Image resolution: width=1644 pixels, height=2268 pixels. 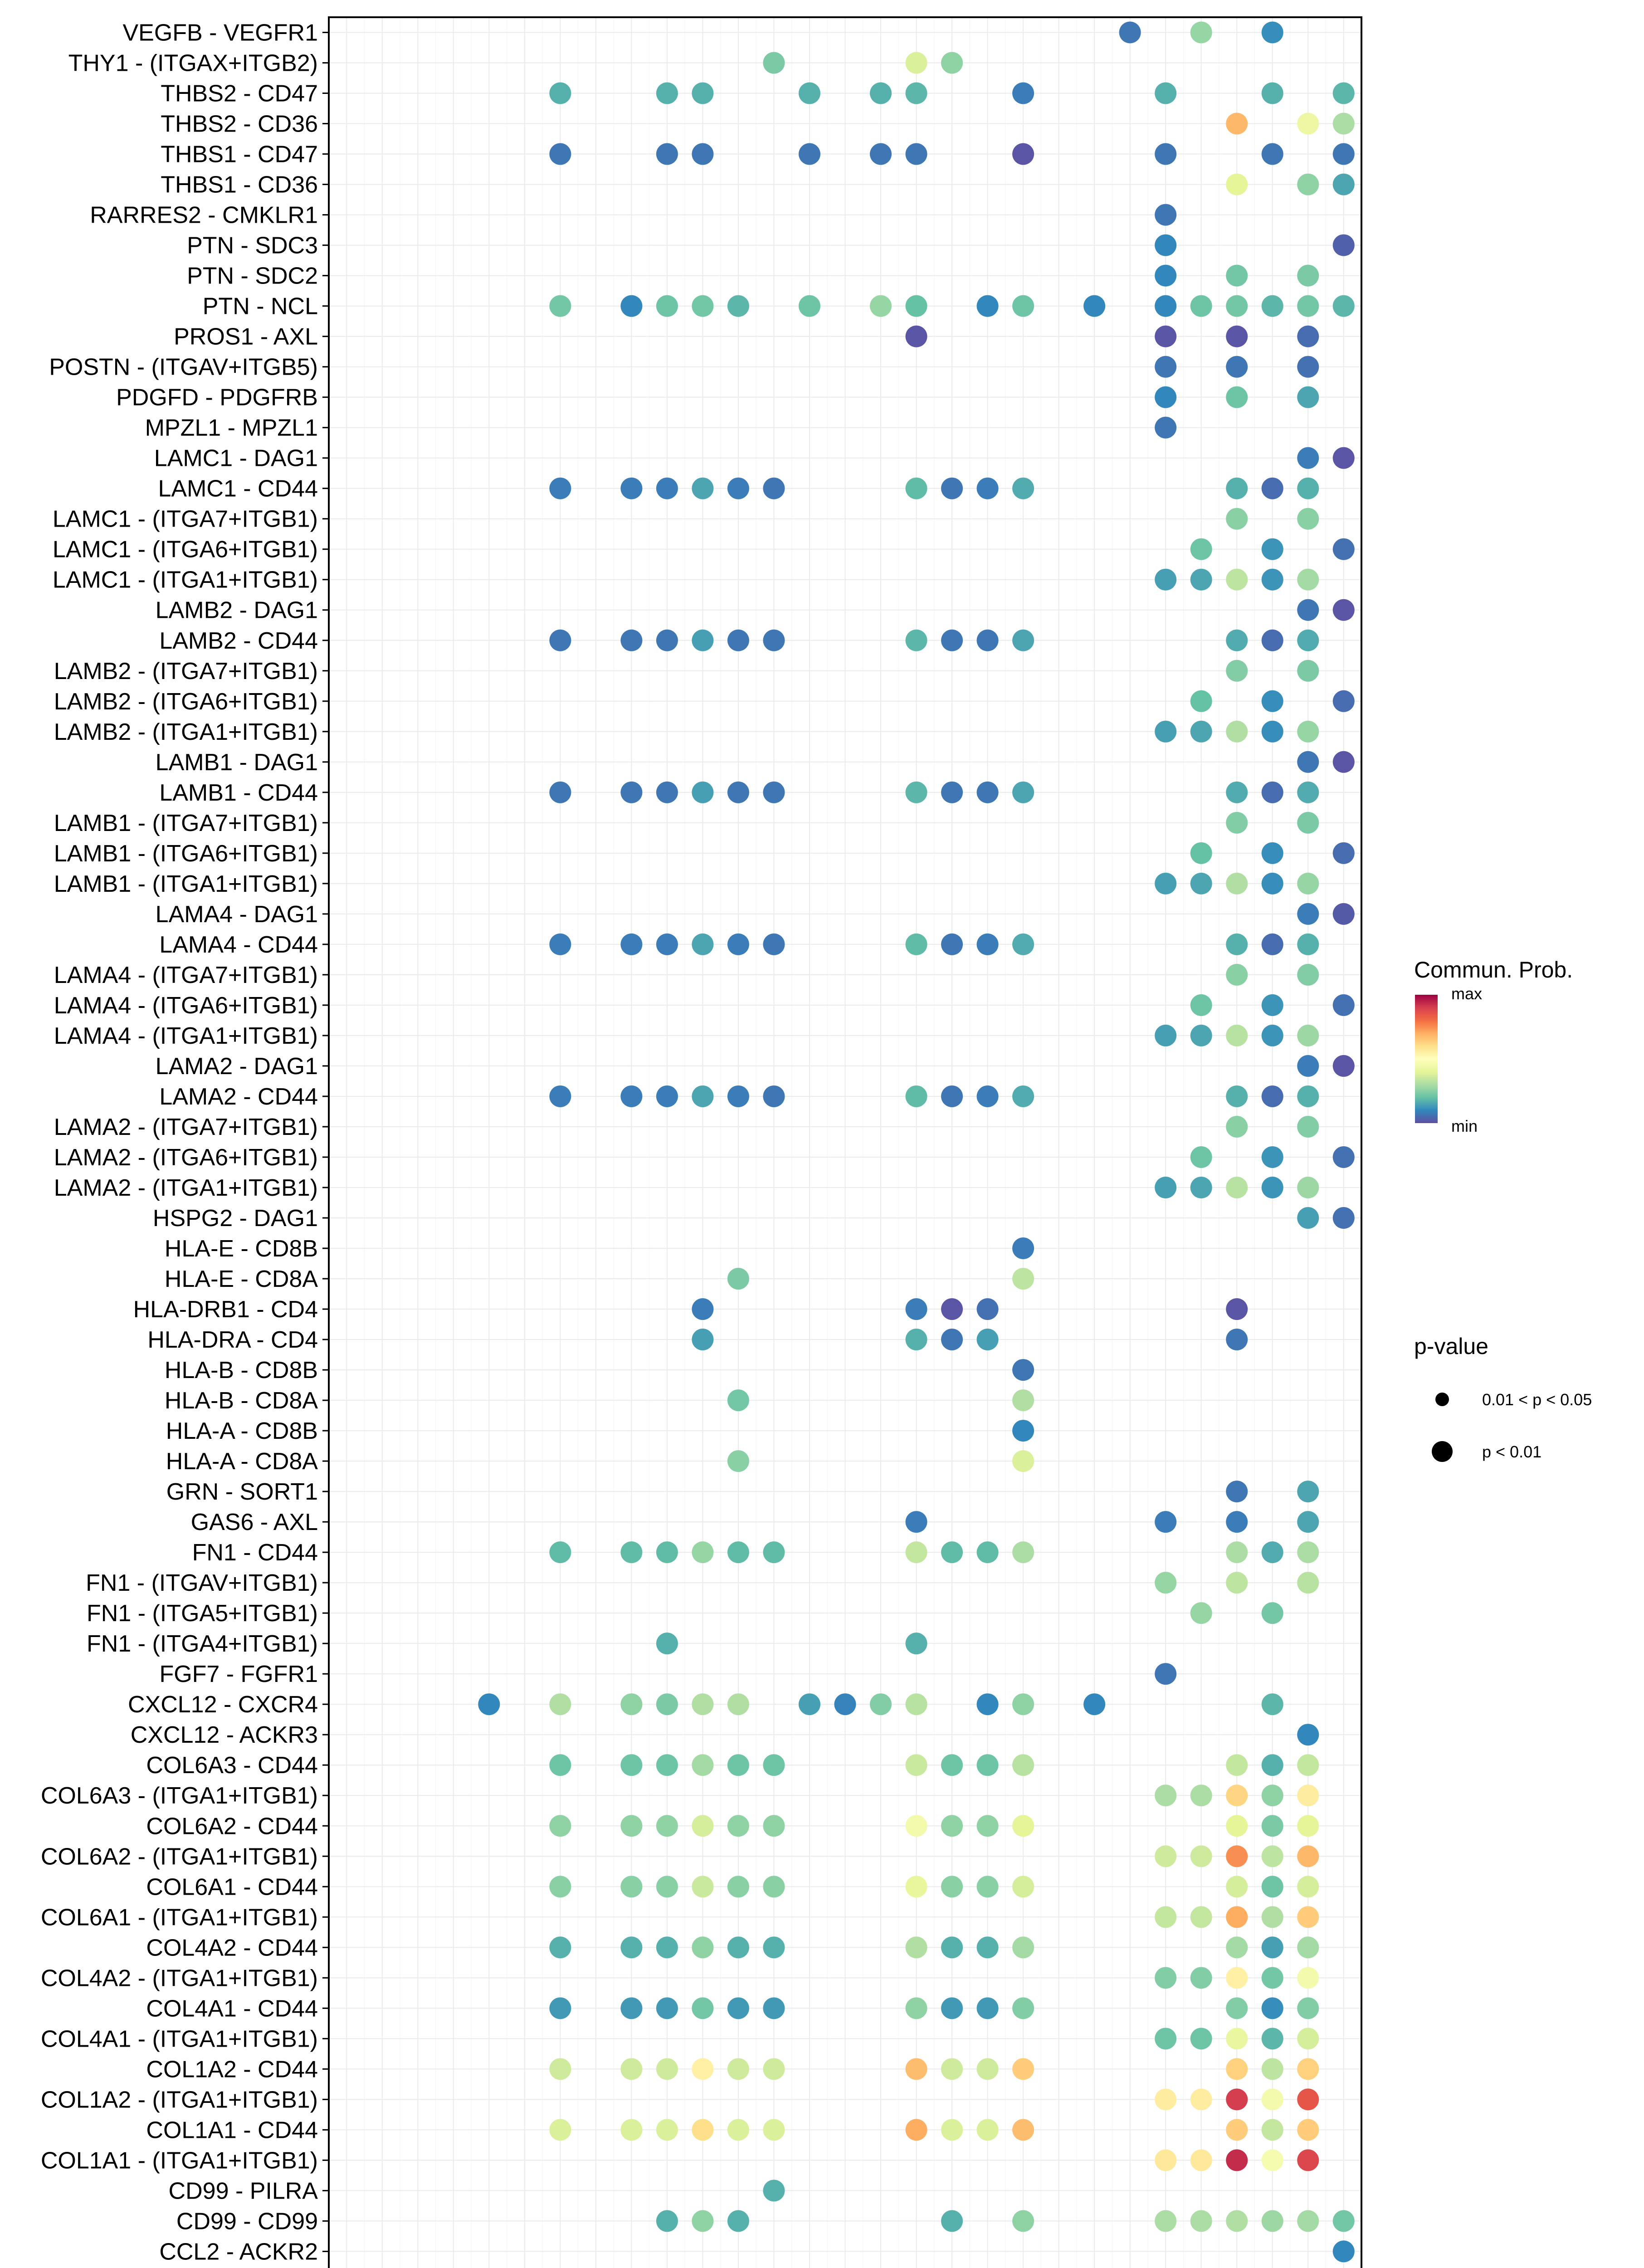 I want to click on y-tick-label: LAMB1 - DAG1, so click(x=237, y=763).